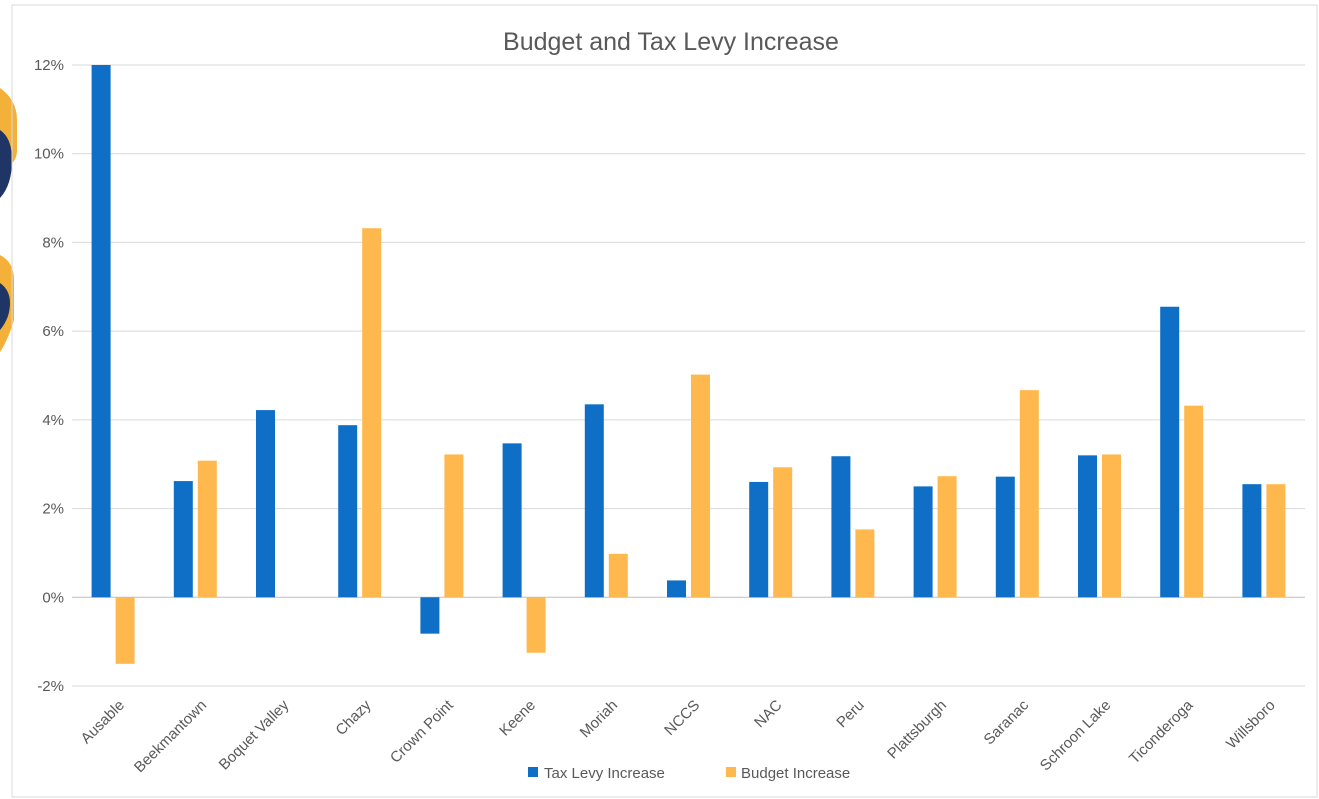 This screenshot has width=1319, height=799. What do you see at coordinates (254, 734) in the screenshot?
I see `x-tick-label: Boquet Valley` at bounding box center [254, 734].